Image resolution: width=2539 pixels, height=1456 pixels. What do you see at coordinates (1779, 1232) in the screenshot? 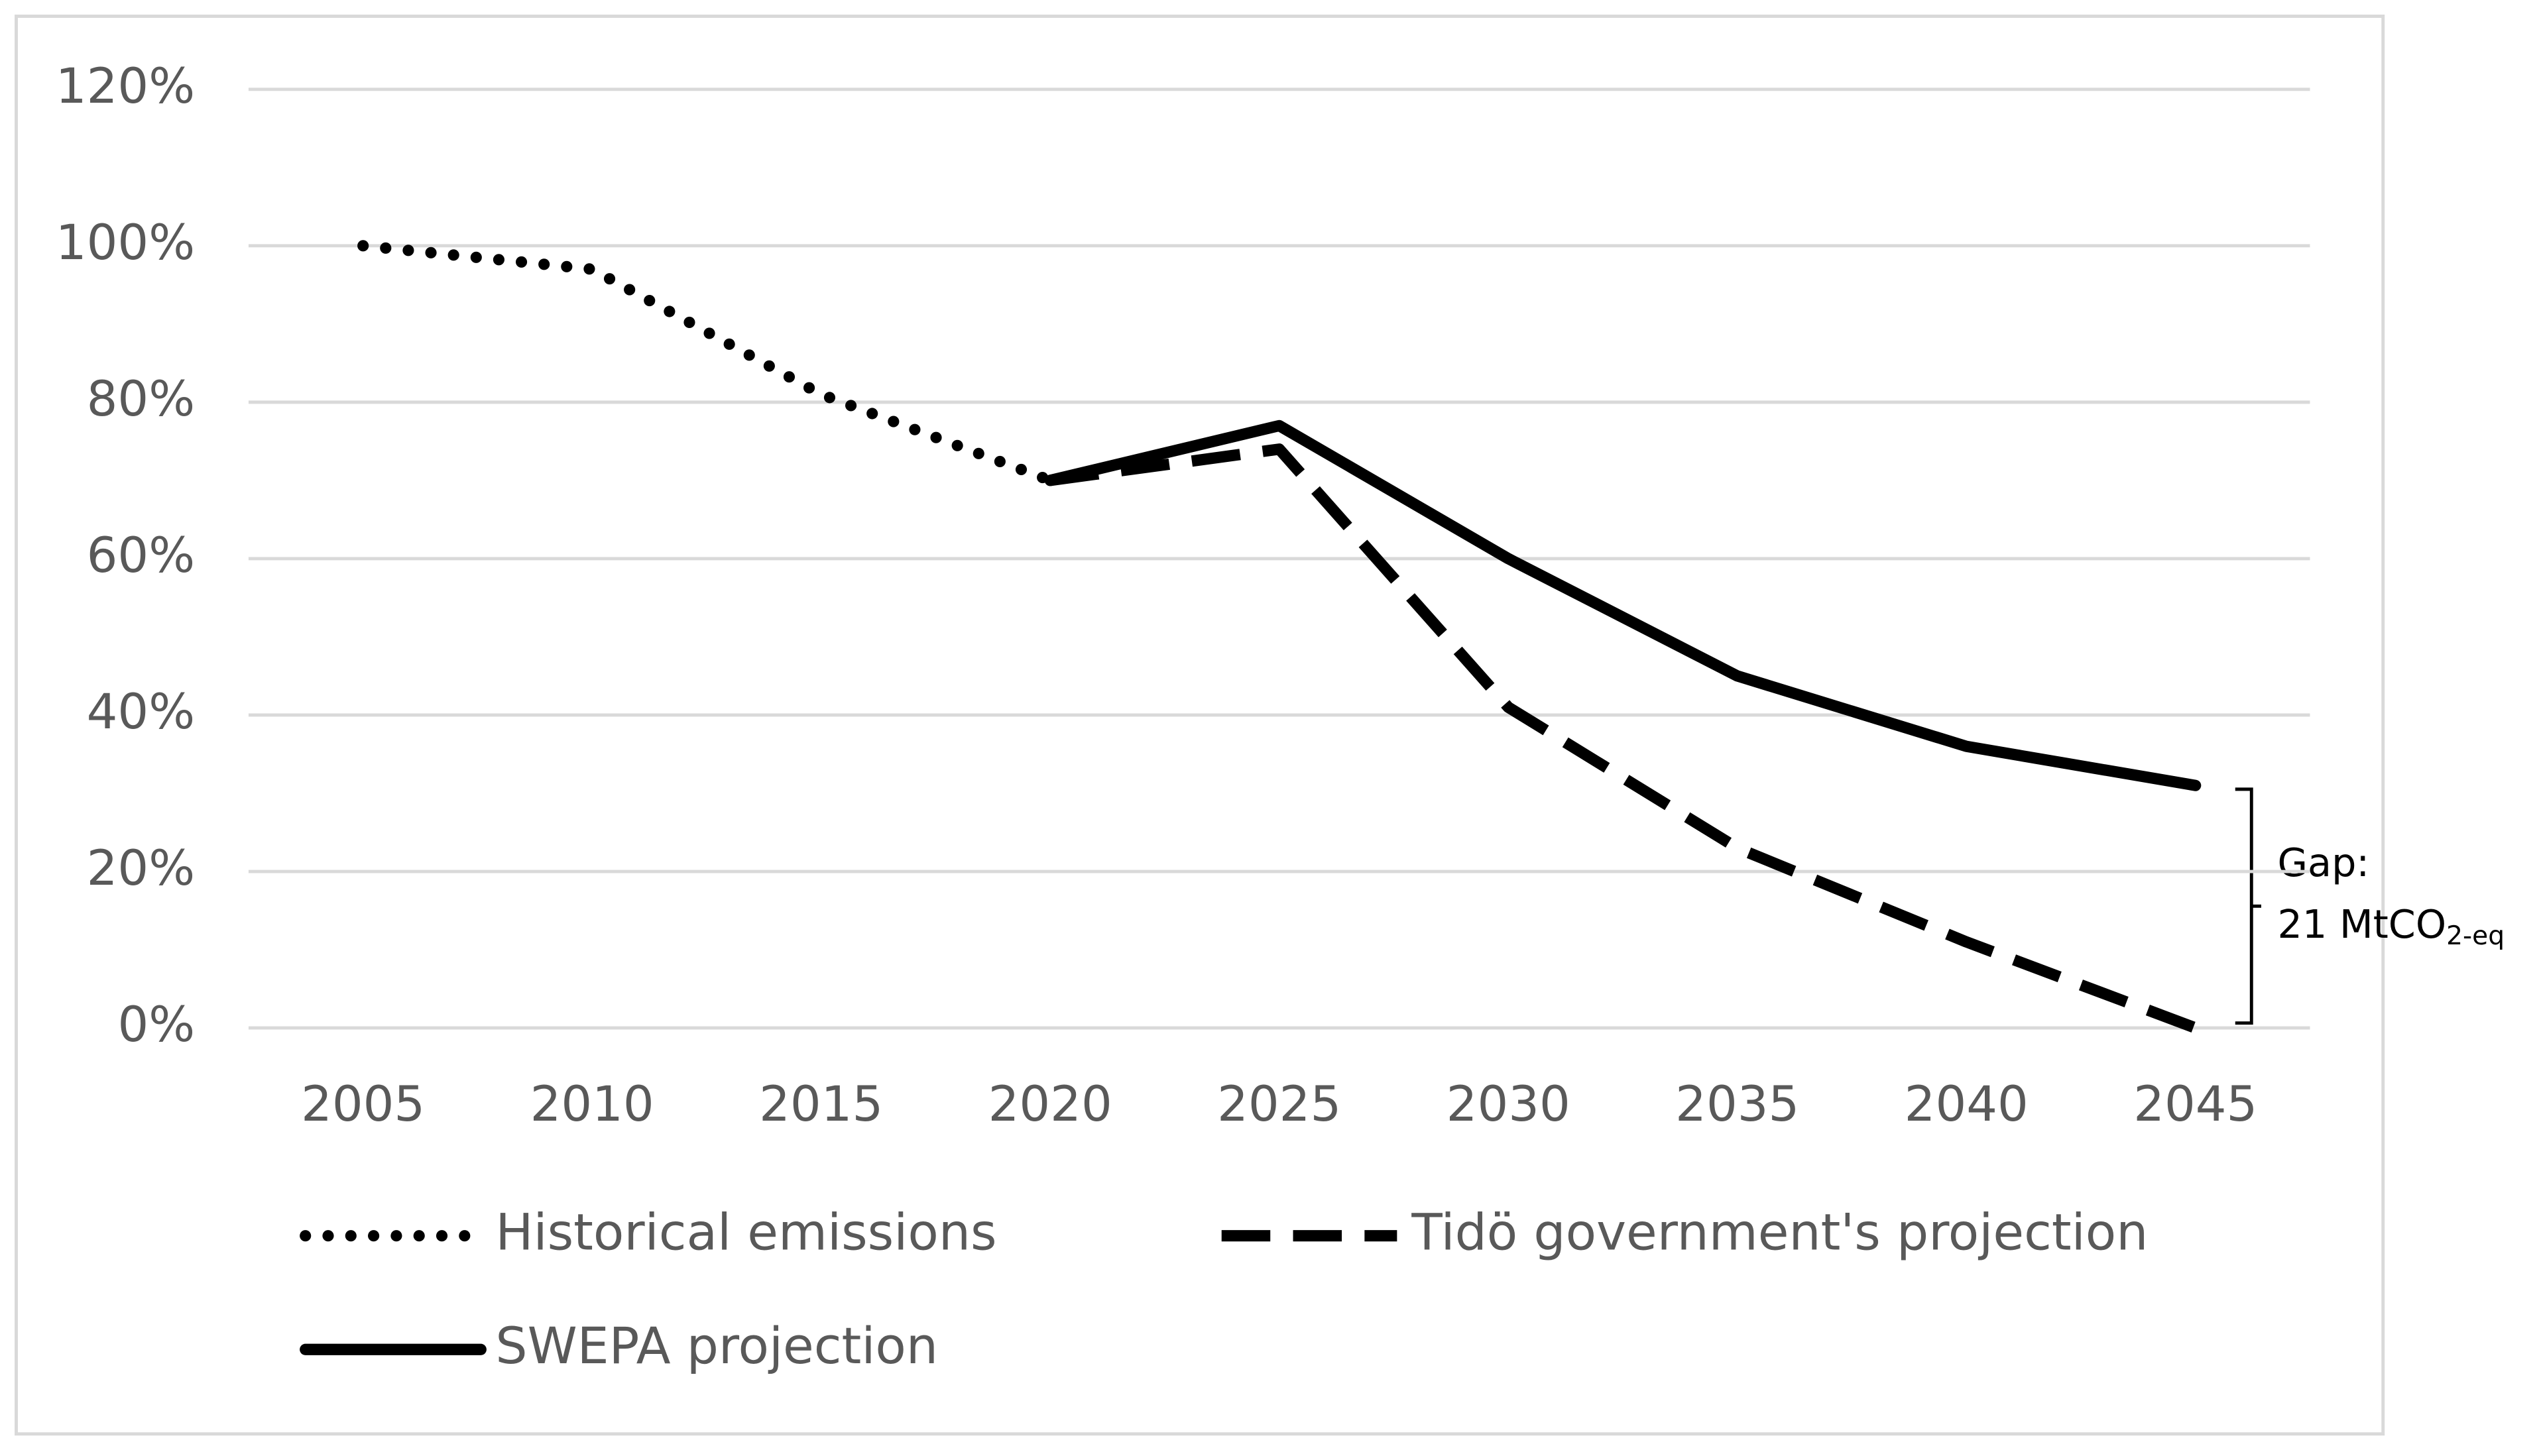
I see `legend-label: Tidö government's projection` at bounding box center [1779, 1232].